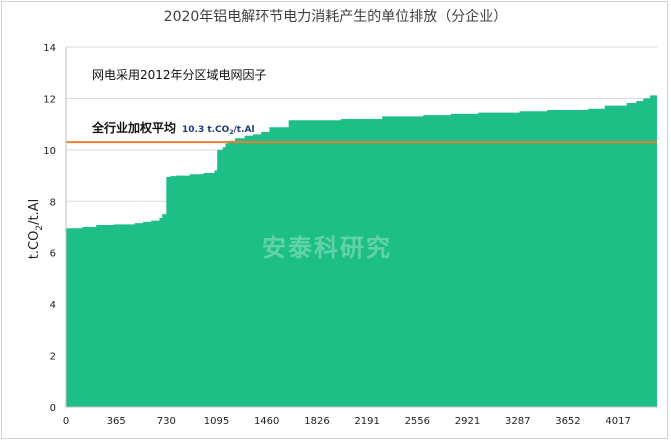  Describe the element at coordinates (244, 130) in the screenshot. I see `average-value-tail: /t.Al` at that location.